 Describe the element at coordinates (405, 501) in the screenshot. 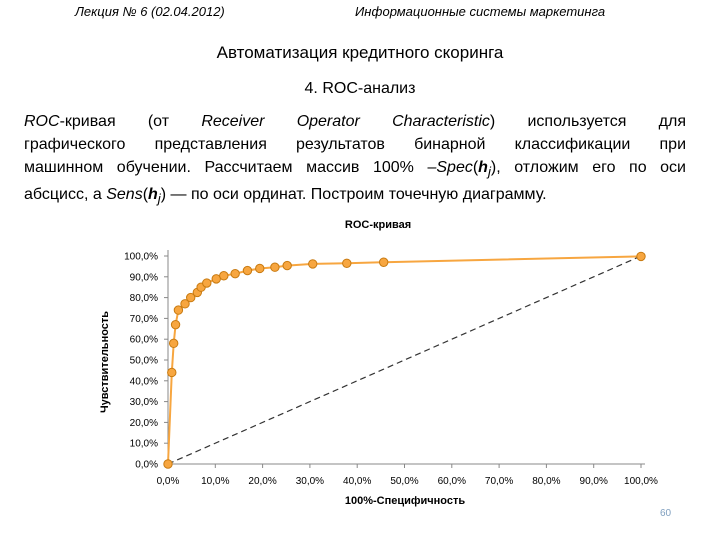

I see `x-axis-label: 100%-Специфичность` at that location.